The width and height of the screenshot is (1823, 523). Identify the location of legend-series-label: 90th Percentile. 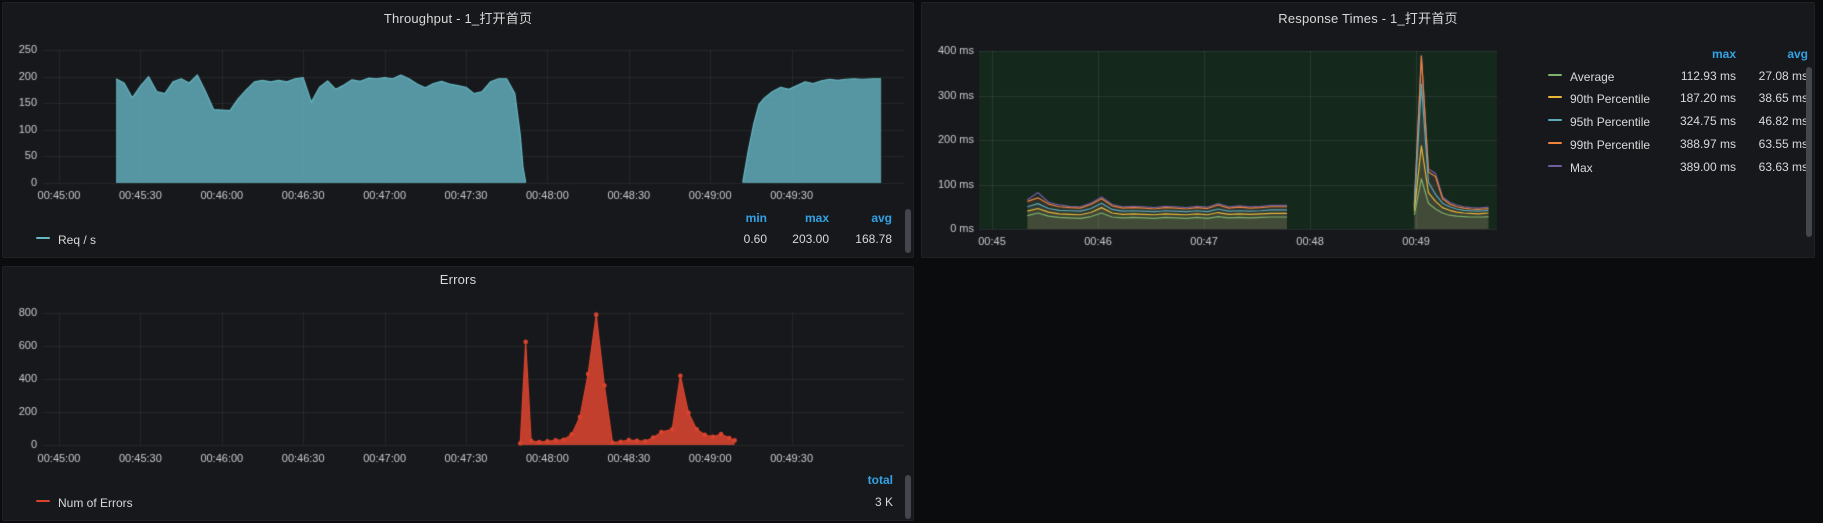
(1610, 99).